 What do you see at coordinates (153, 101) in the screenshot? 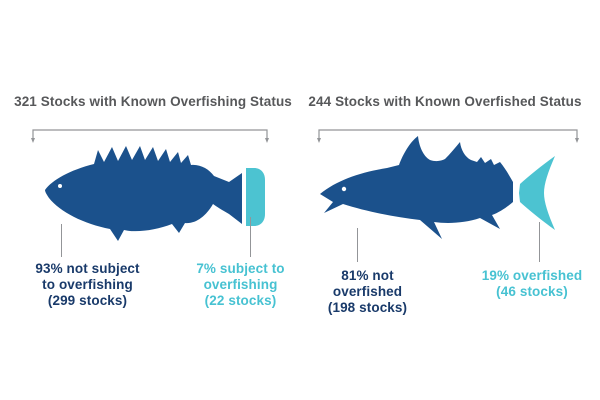
I see `left-chart-title: 321 Stocks with Known Overfishing Status` at bounding box center [153, 101].